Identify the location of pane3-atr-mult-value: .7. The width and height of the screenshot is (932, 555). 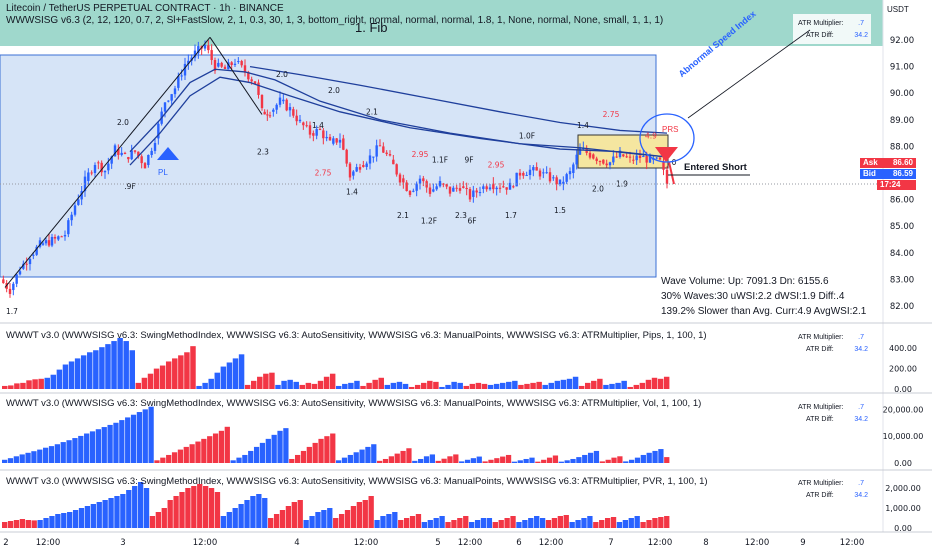
(861, 483).